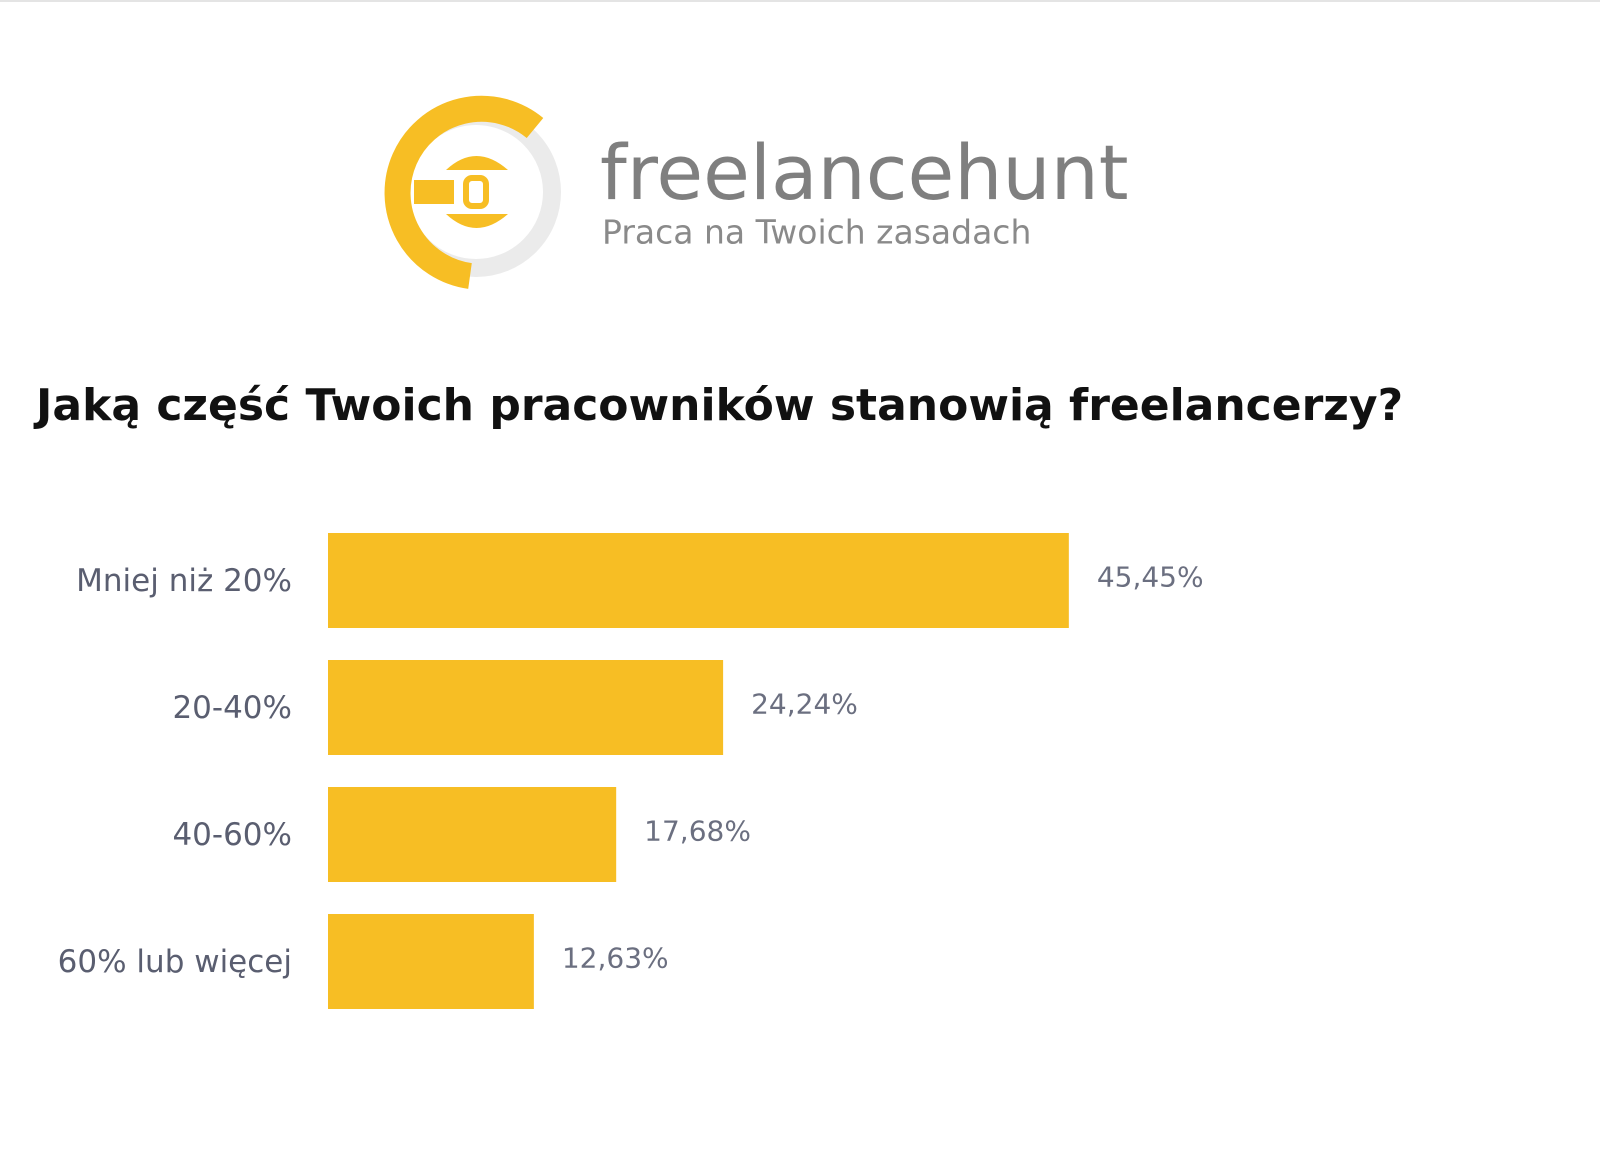  What do you see at coordinates (184, 581) in the screenshot?
I see `category-label: Mniej niż 20%` at bounding box center [184, 581].